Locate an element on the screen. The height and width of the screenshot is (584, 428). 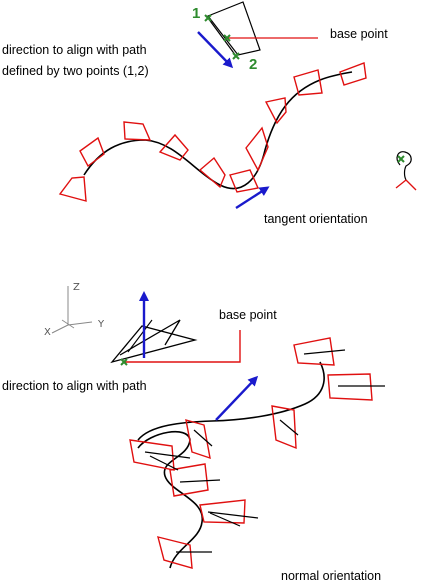
direction-label-line2: defined by two points (1,2) is located at coordinates (75, 71).